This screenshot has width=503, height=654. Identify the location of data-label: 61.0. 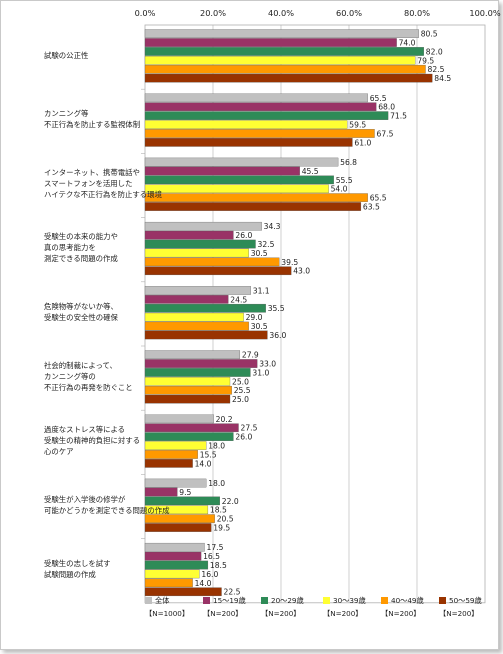
(362, 142).